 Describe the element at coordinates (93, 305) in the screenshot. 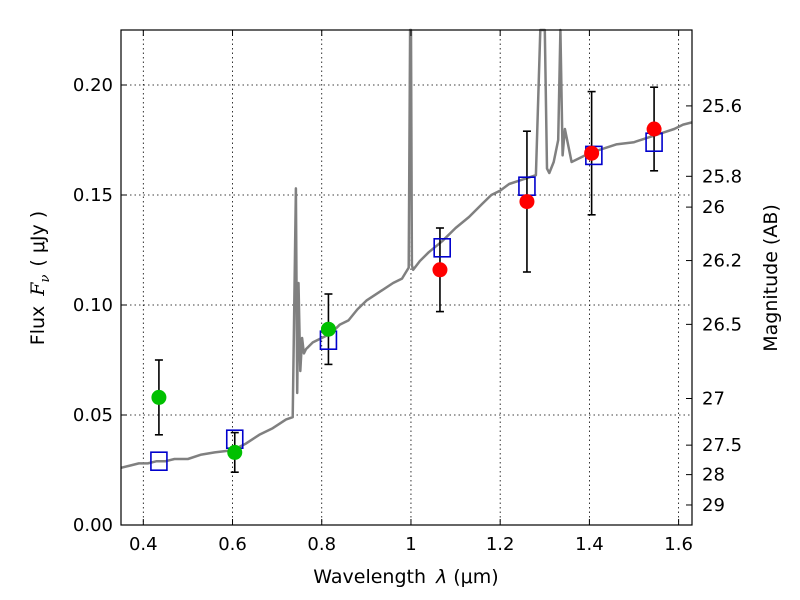

I see `y-tick-label: 0.10` at that location.